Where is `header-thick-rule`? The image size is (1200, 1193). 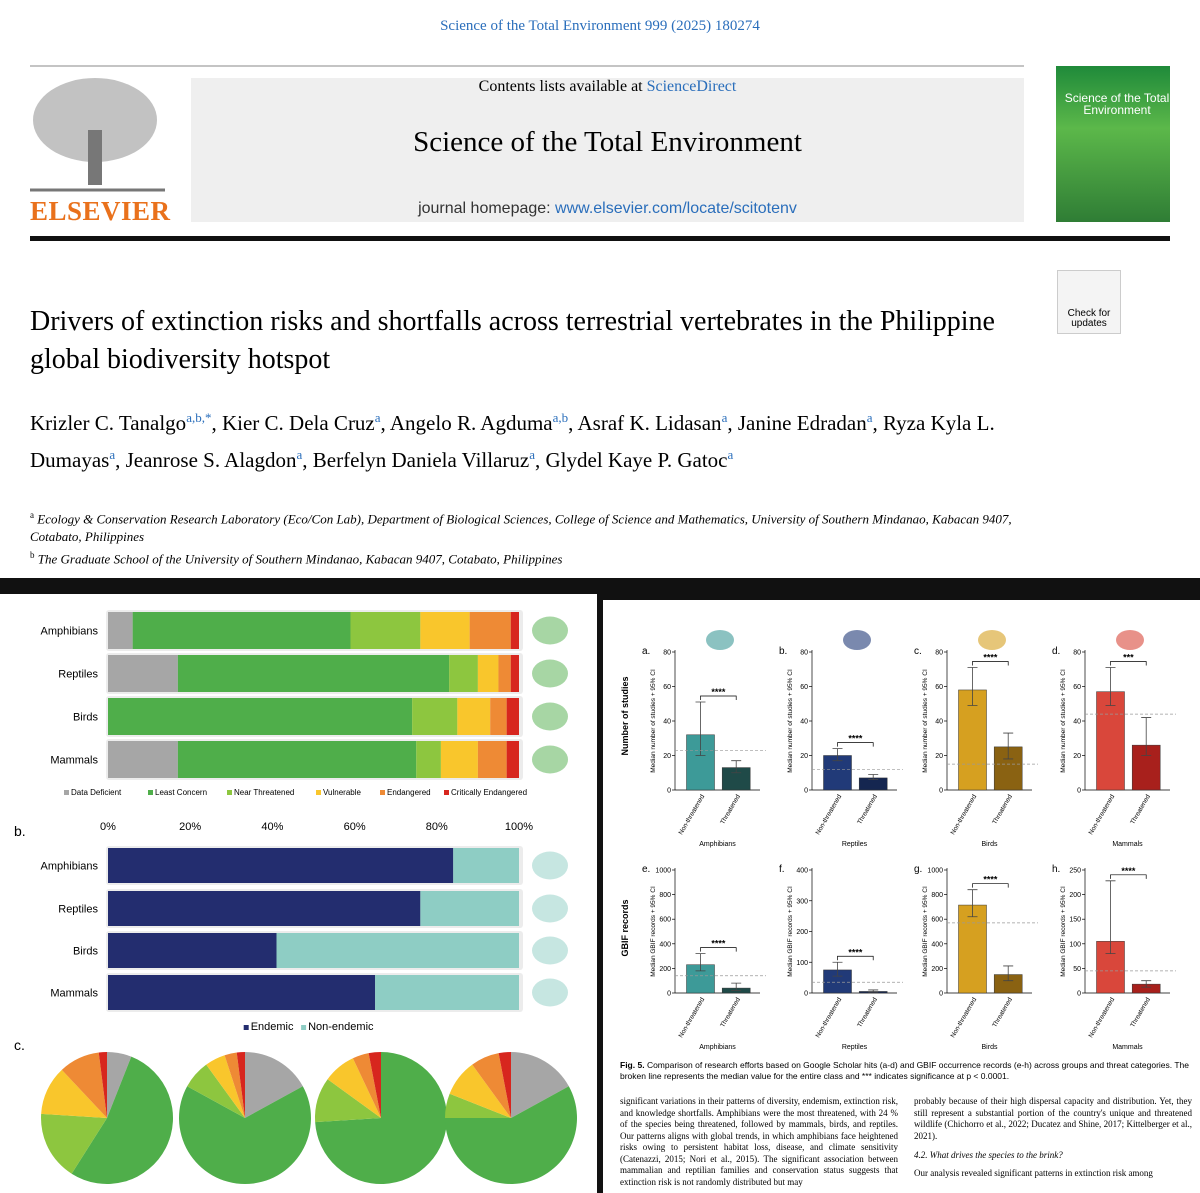
header-thick-rule is located at coordinates (600, 238).